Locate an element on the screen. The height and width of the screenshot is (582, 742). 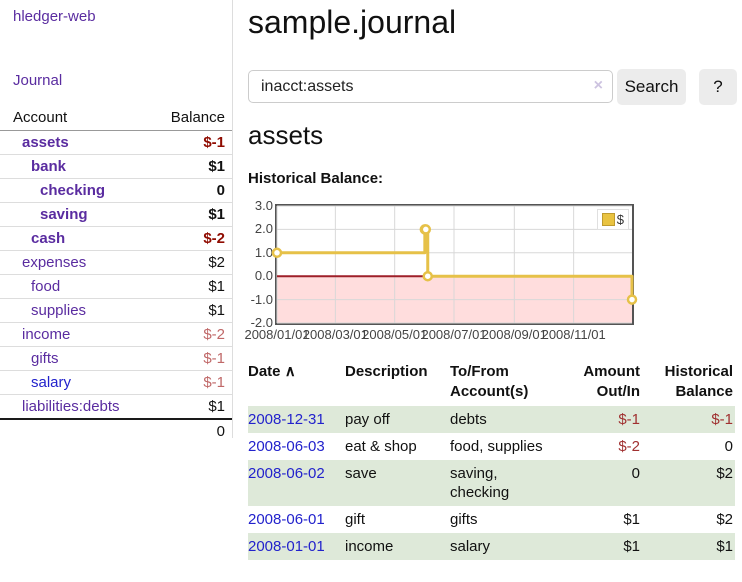
x-tick-label: 2008/07/01 is located at coordinates (454, 334).